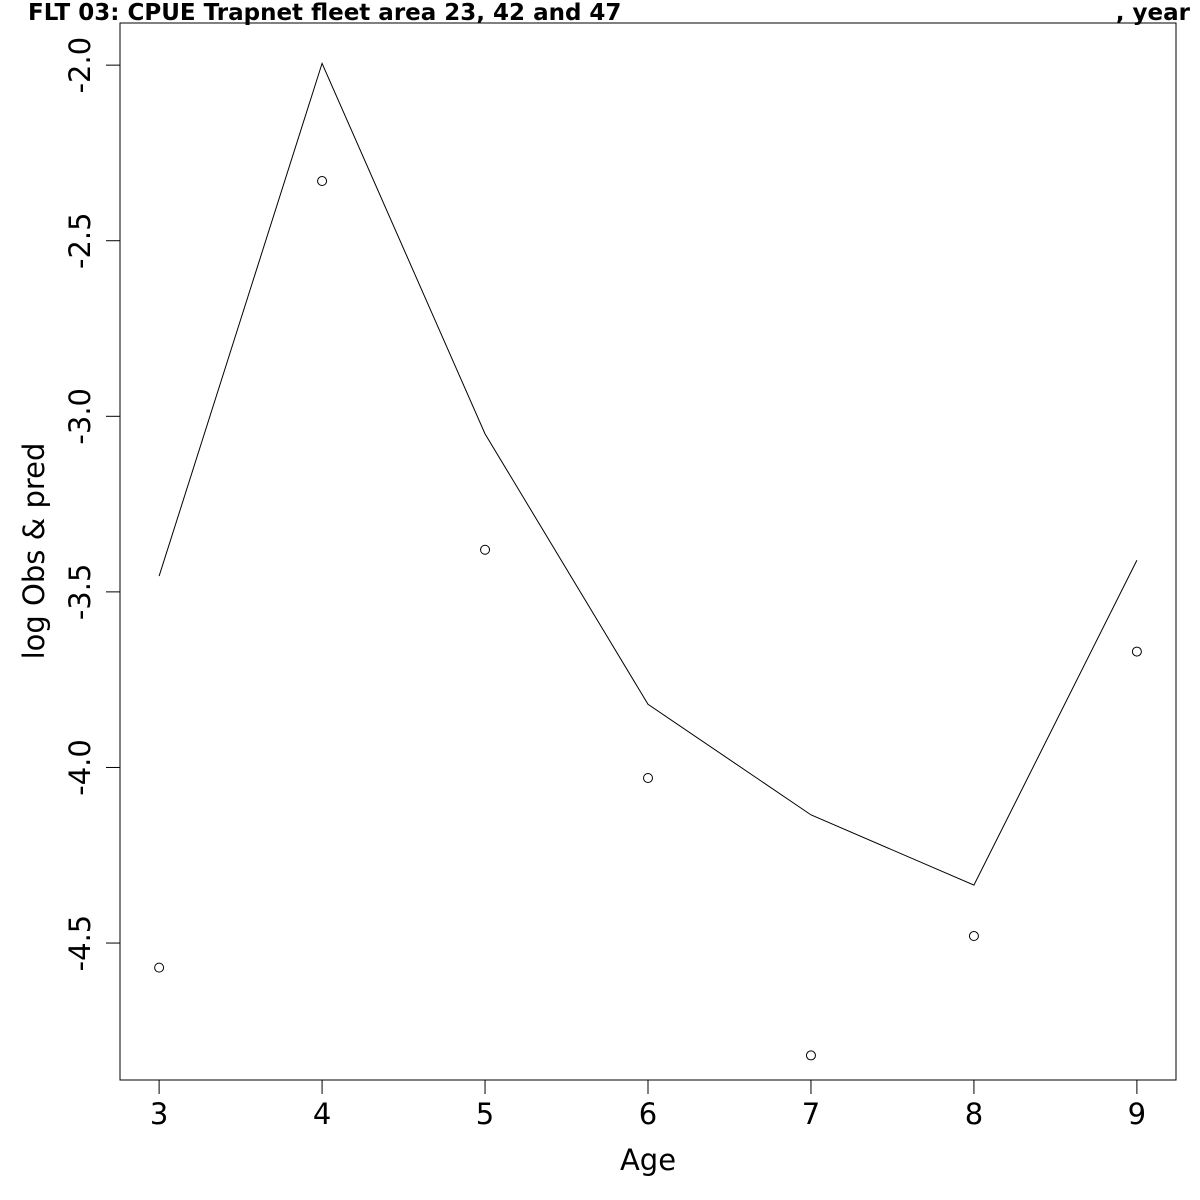 The image size is (1200, 1200). What do you see at coordinates (648, 1114) in the screenshot?
I see `x-tick-label: 6` at bounding box center [648, 1114].